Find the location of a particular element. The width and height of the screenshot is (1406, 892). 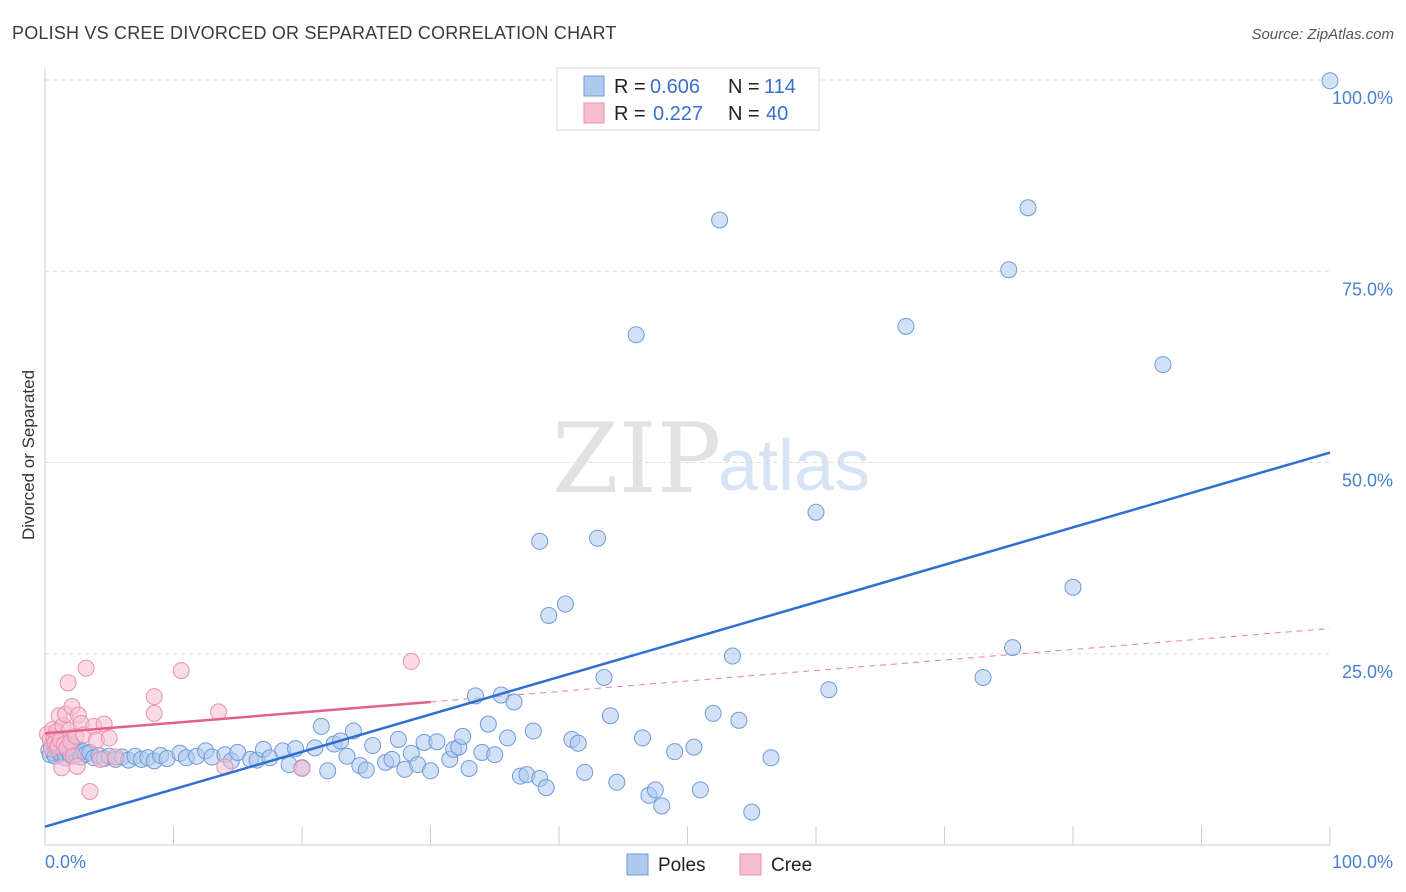

legend-r-value-poles: 0.606 is located at coordinates (675, 87).